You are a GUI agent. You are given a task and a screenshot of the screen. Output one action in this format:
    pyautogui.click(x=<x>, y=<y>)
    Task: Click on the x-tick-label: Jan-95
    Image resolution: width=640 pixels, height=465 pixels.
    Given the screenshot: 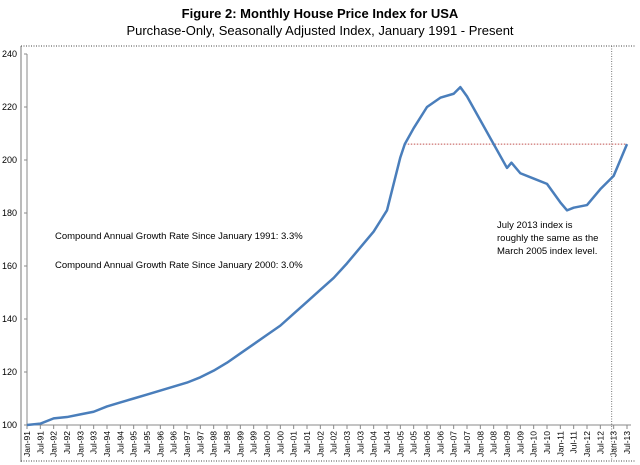 What is the action you would take?
    pyautogui.click(x=134, y=444)
    